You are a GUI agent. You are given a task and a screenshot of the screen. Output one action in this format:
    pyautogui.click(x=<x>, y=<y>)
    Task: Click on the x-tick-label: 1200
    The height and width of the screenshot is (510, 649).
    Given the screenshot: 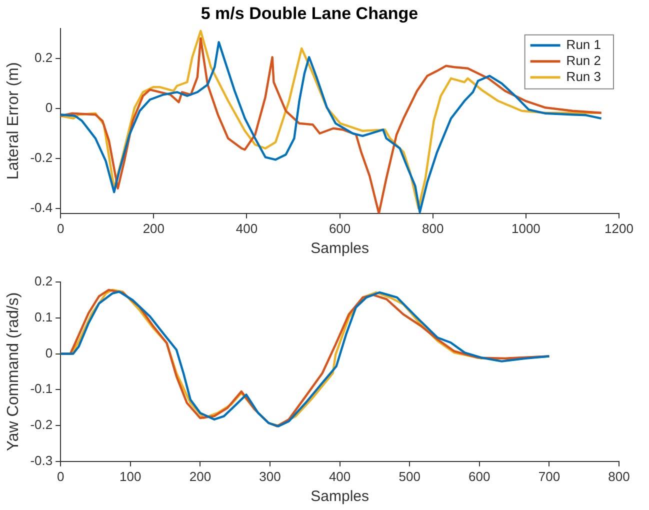 What is the action you would take?
    pyautogui.click(x=619, y=228)
    